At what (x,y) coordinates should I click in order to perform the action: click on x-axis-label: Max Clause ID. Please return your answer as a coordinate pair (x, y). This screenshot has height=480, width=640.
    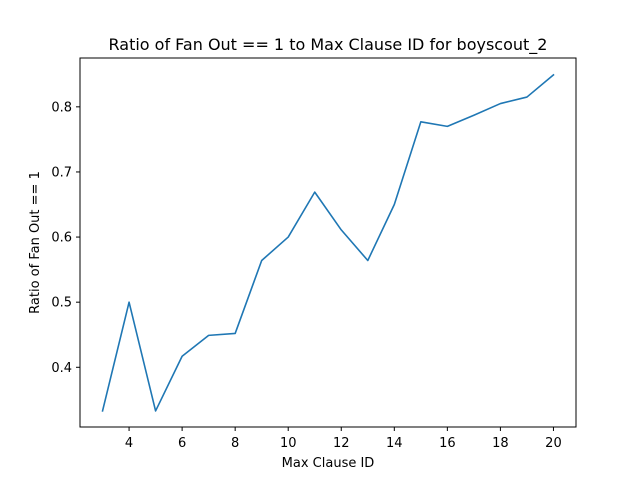
    Looking at the image, I should click on (328, 463).